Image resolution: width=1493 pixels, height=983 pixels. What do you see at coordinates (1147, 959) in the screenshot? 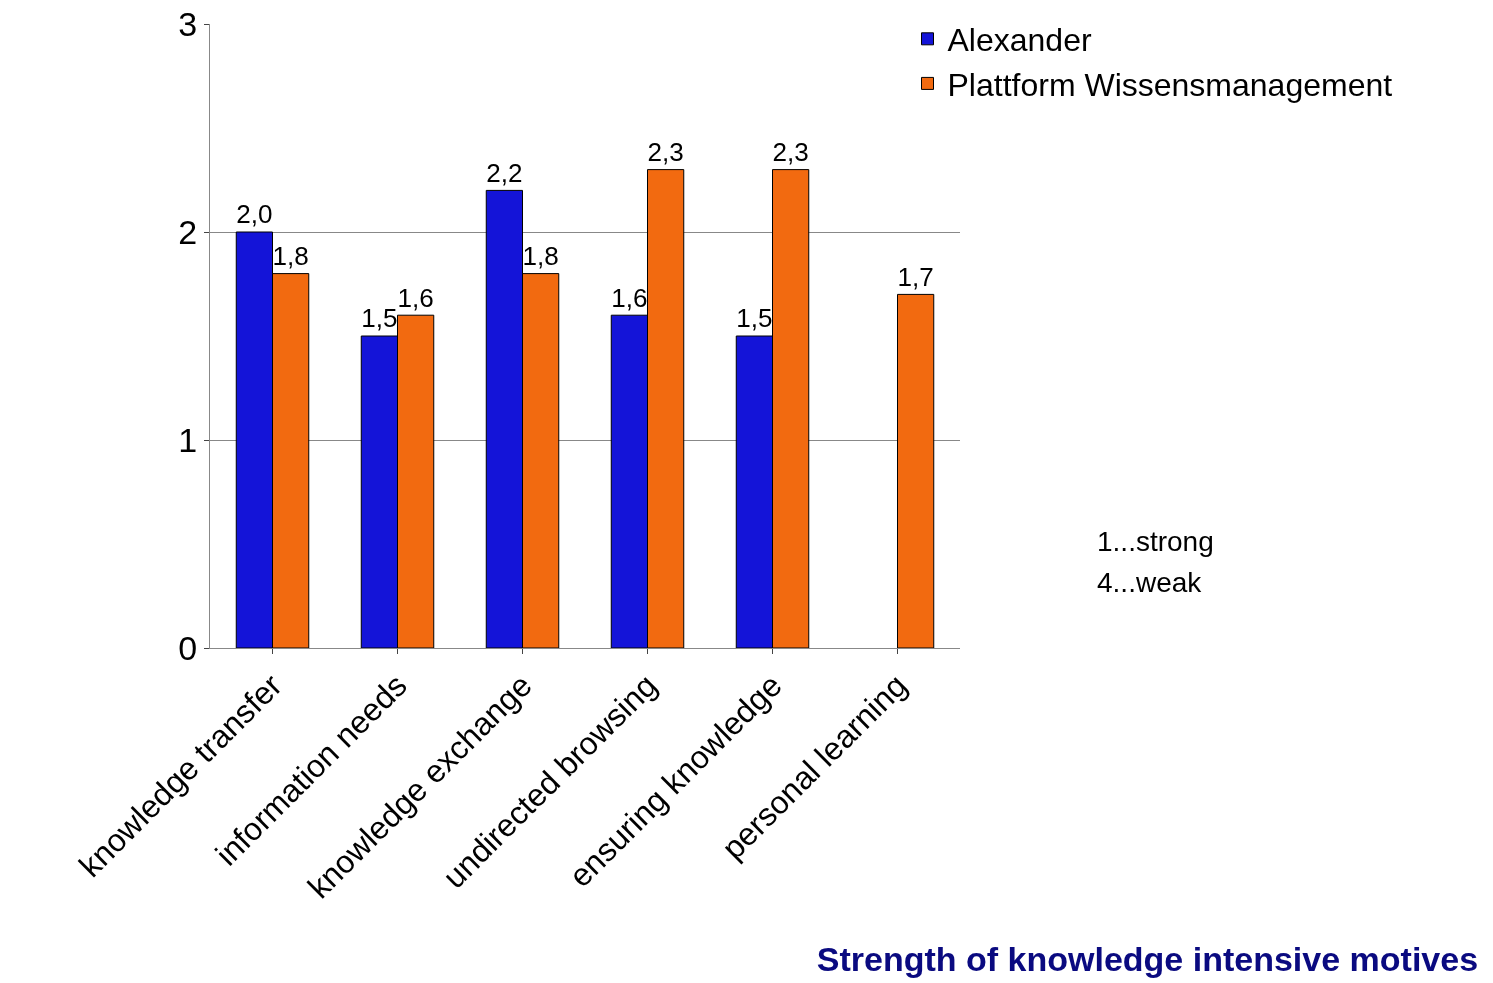
I see `text: Strength of knowledge intensive motives` at bounding box center [1147, 959].